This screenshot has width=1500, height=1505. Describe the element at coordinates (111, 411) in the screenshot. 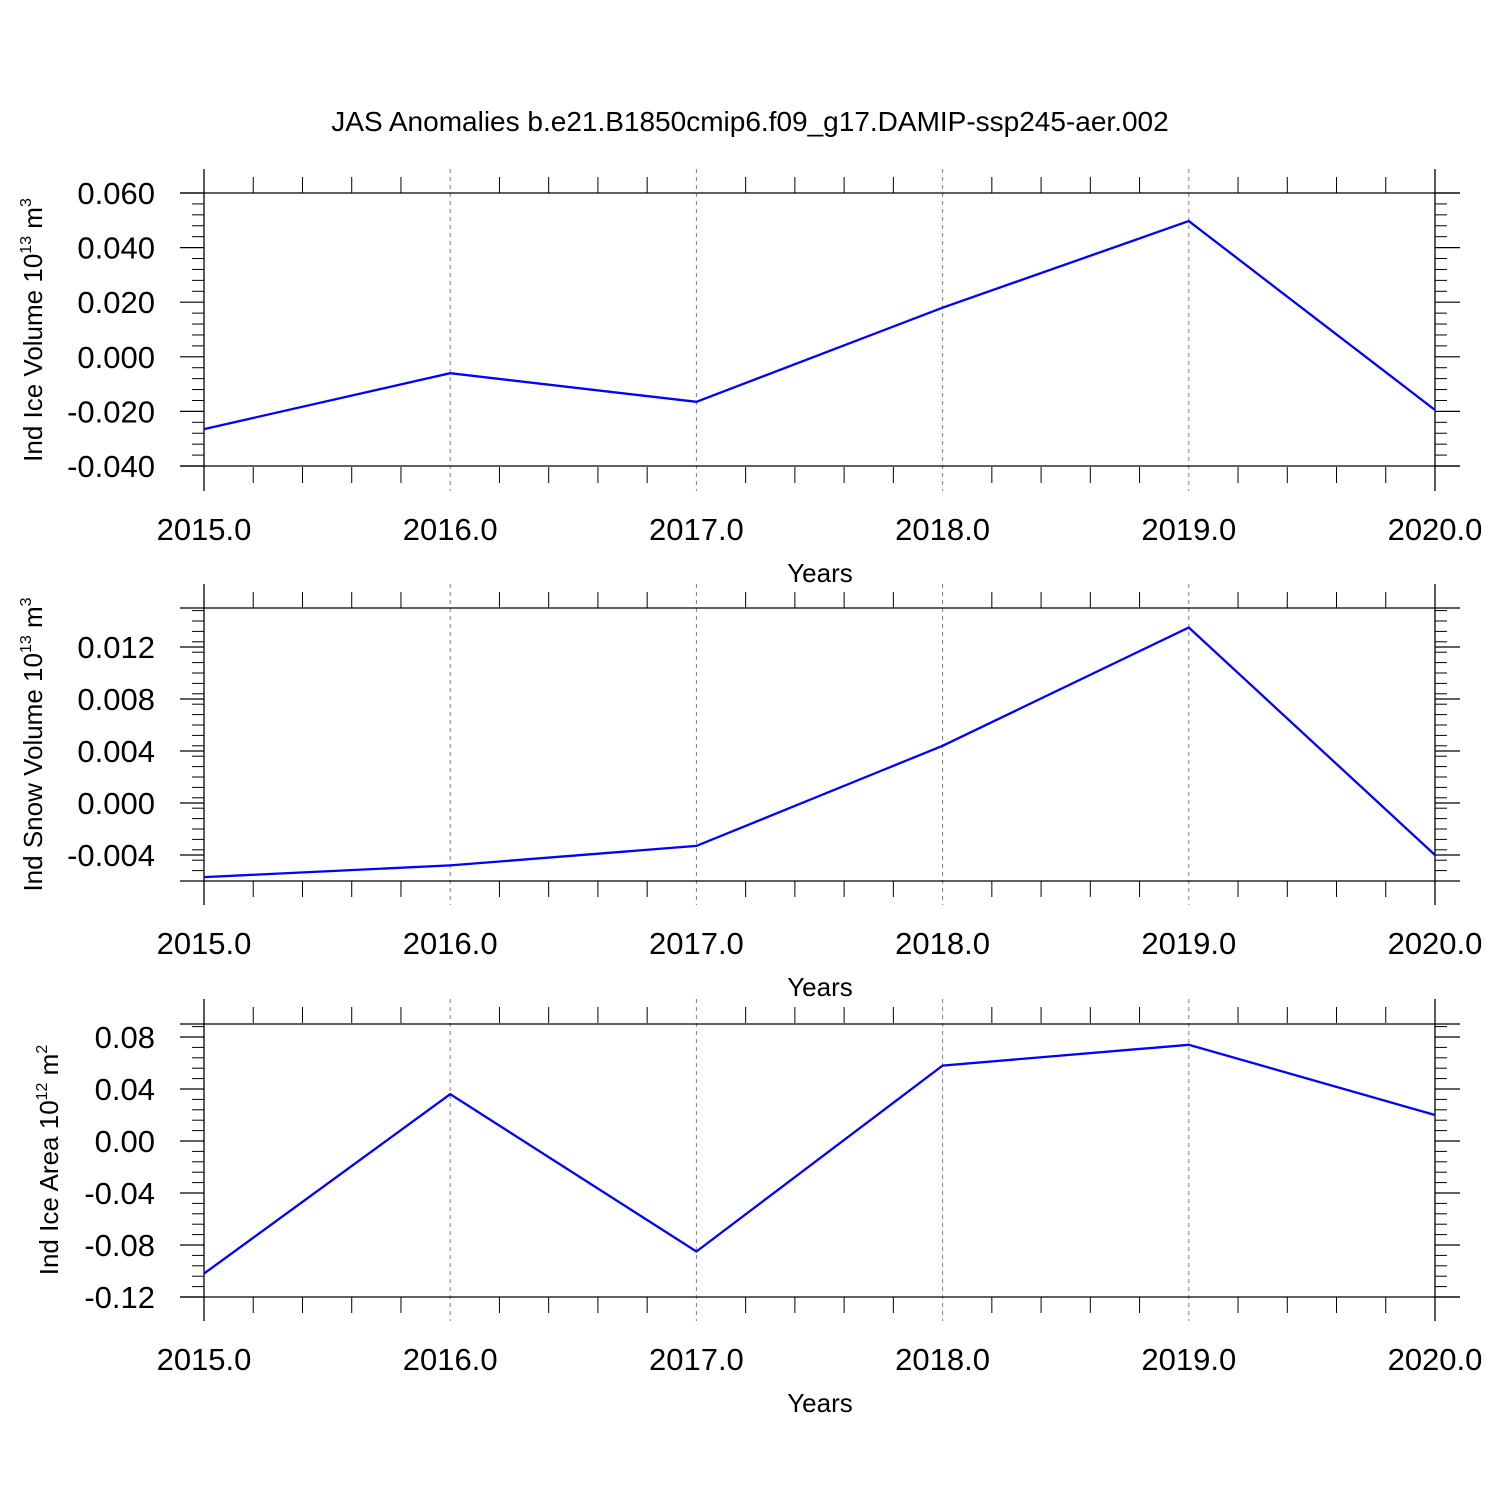

I see `y-tick-label: -0.020` at that location.